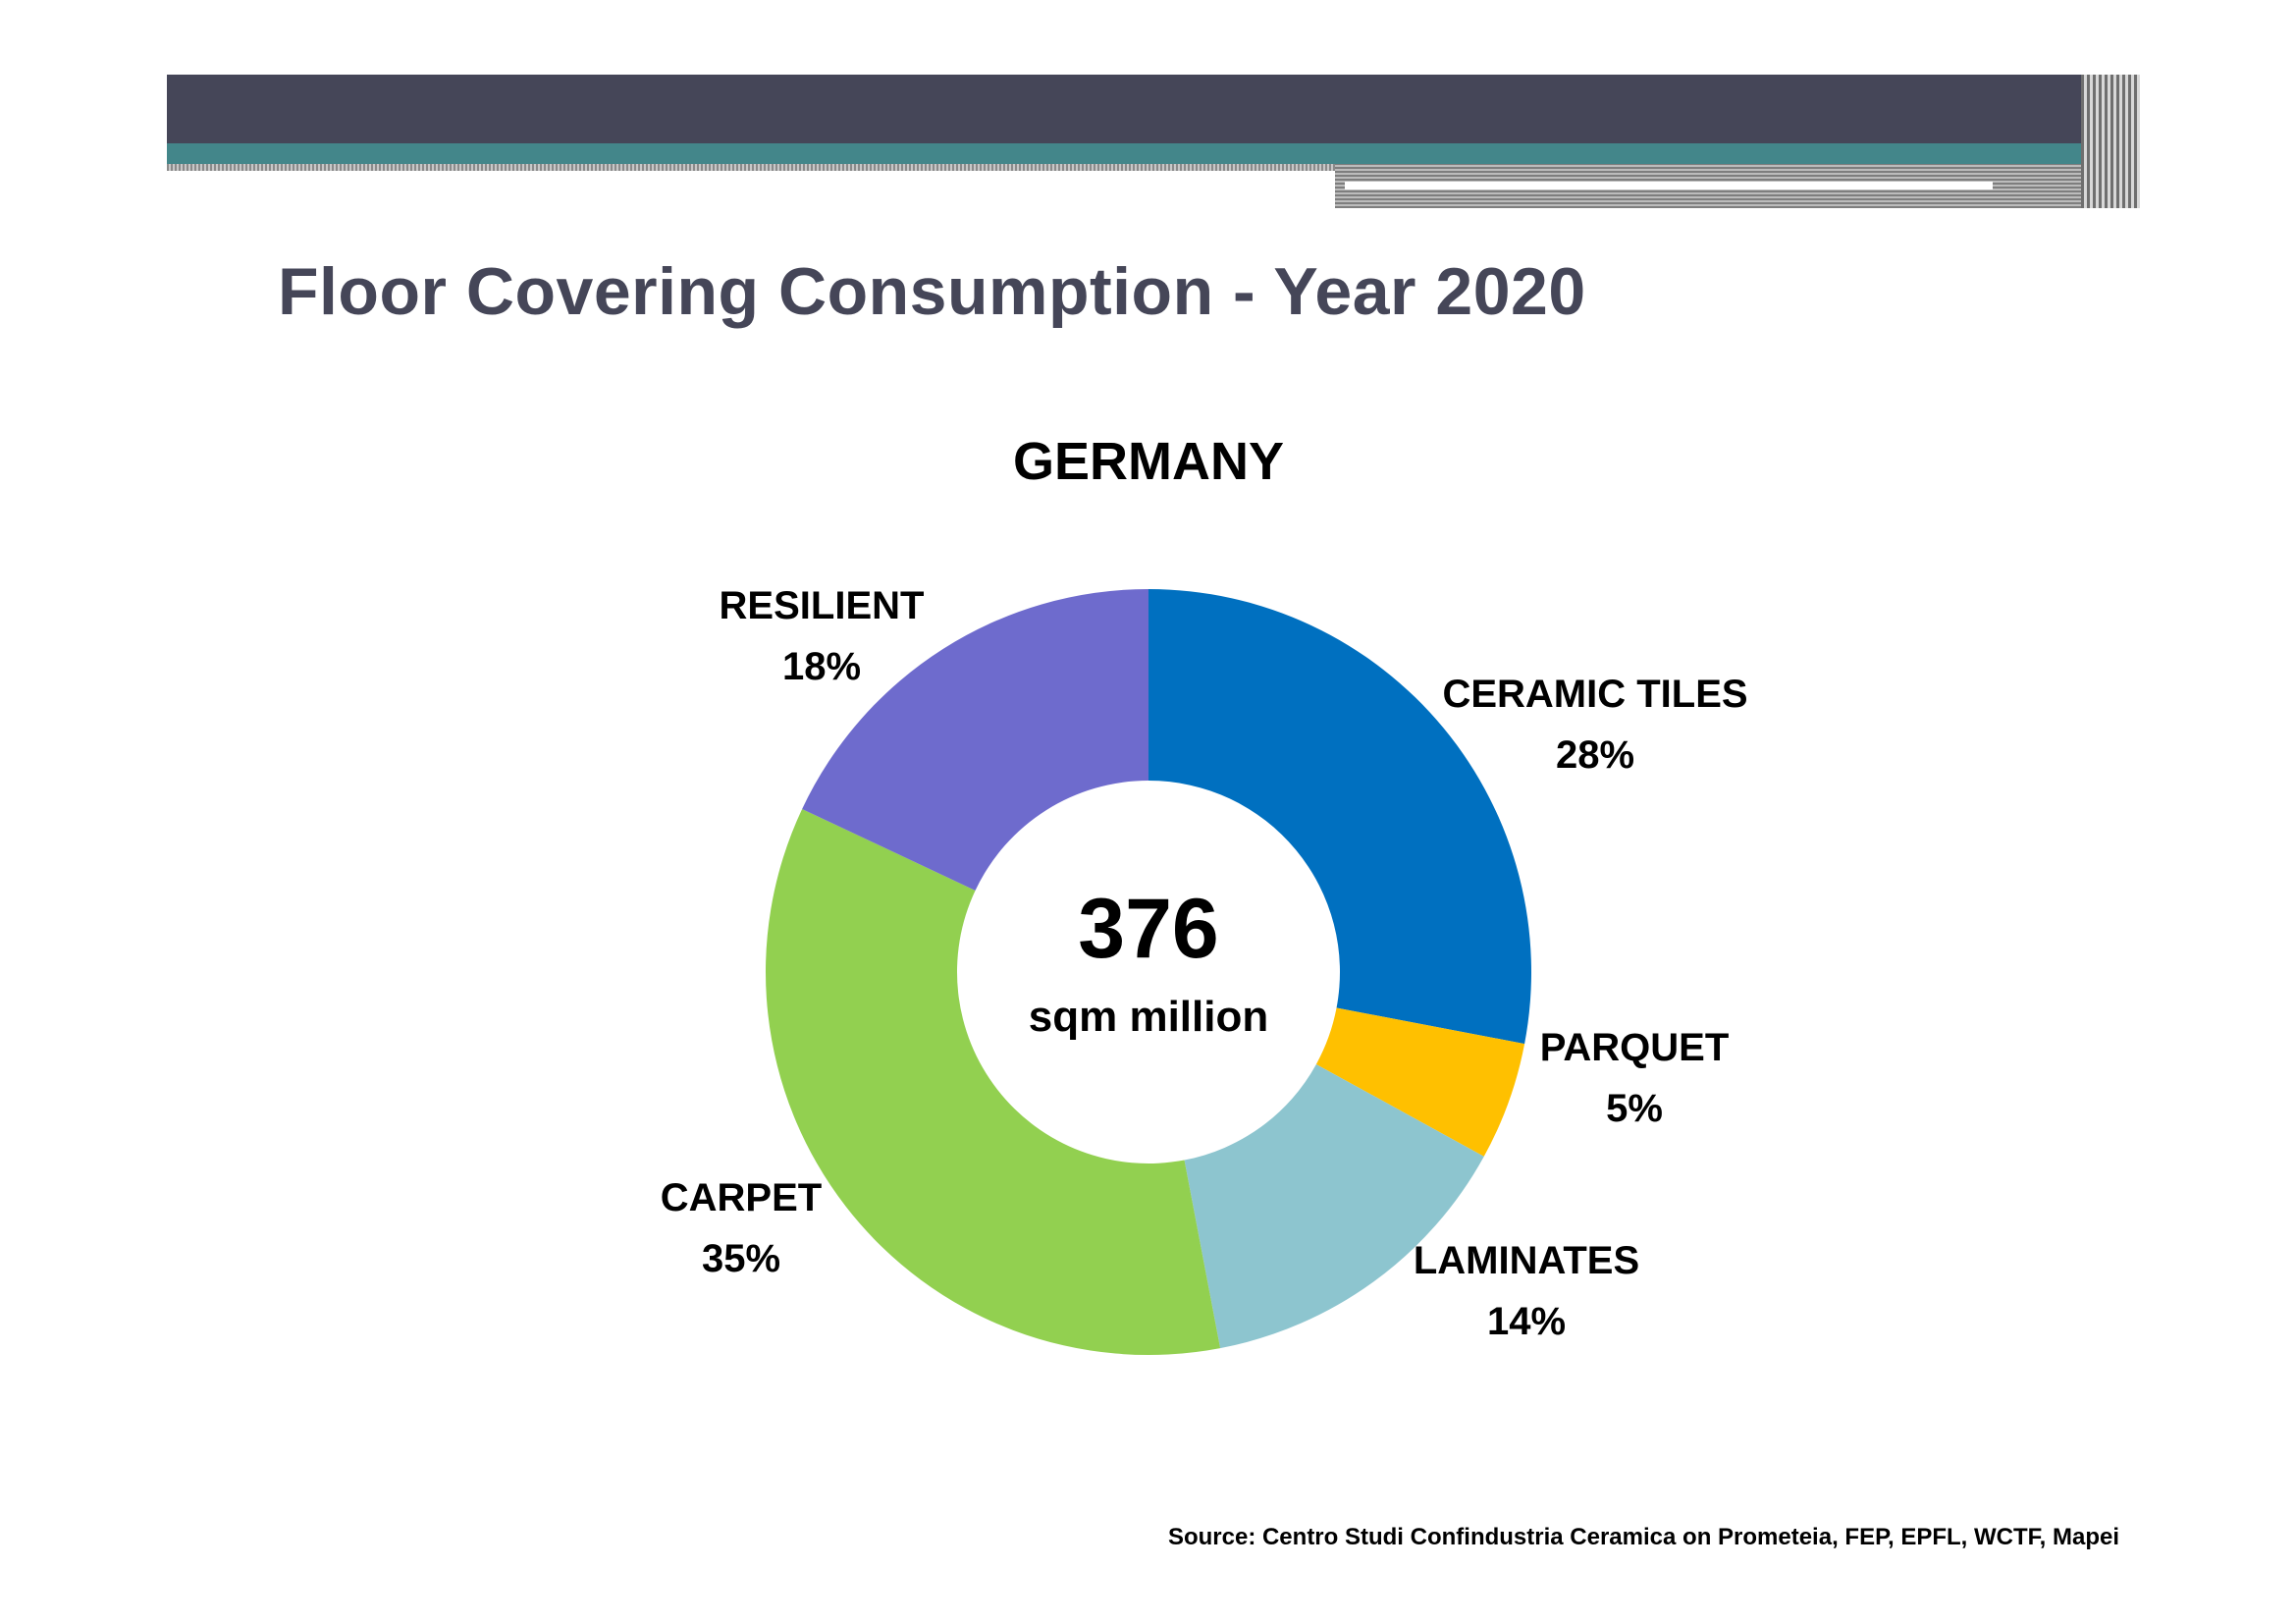 The width and height of the screenshot is (2296, 1623). Describe the element at coordinates (1635, 1047) in the screenshot. I see `slice-label: PARQUET` at that location.